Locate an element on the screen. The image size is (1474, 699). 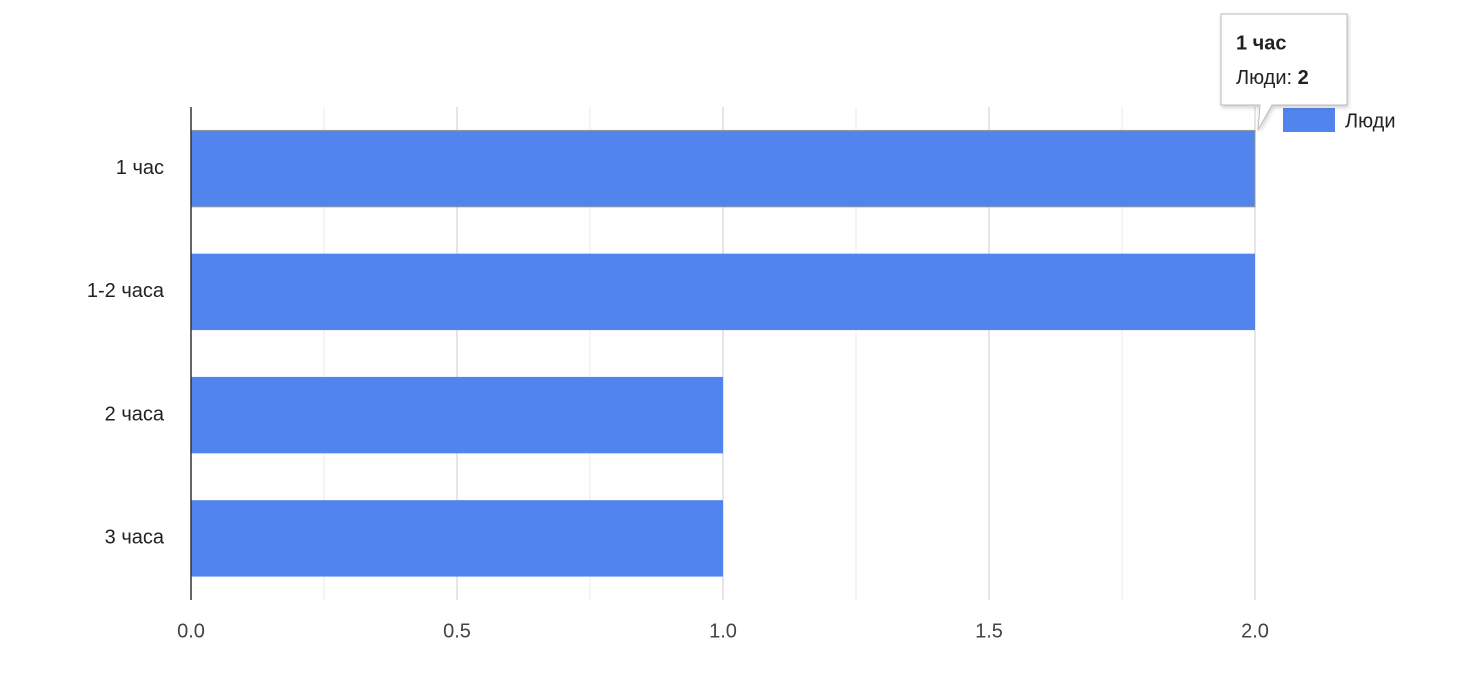
legend-label: Люди is located at coordinates (1370, 121).